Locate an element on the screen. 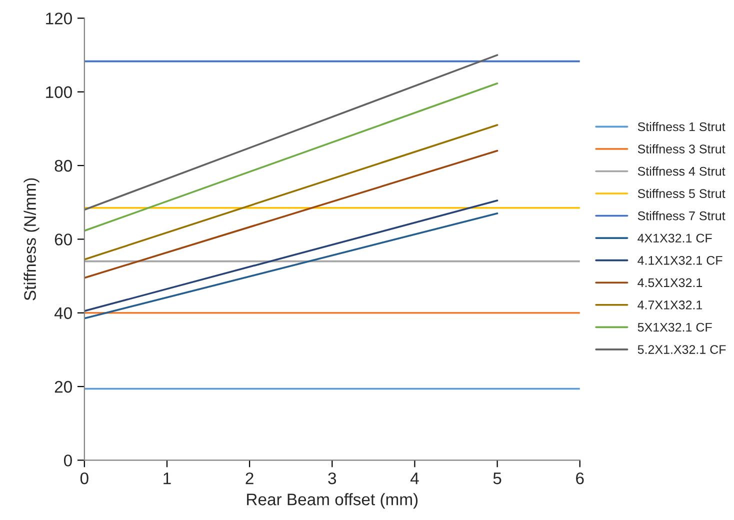 Image resolution: width=734 pixels, height=520 pixels. legend-label: 4.7X1X32.1 is located at coordinates (670, 305).